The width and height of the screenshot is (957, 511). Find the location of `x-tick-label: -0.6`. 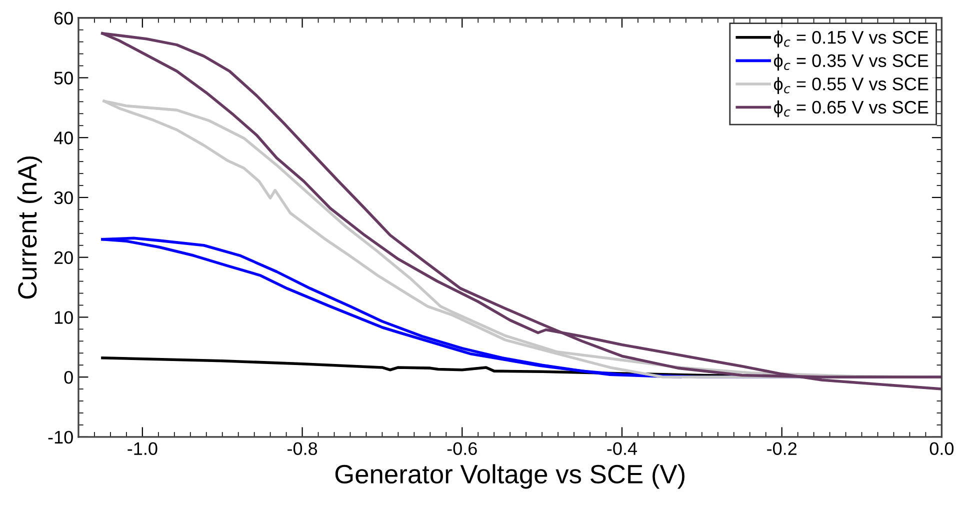

x-tick-label: -0.6 is located at coordinates (462, 449).